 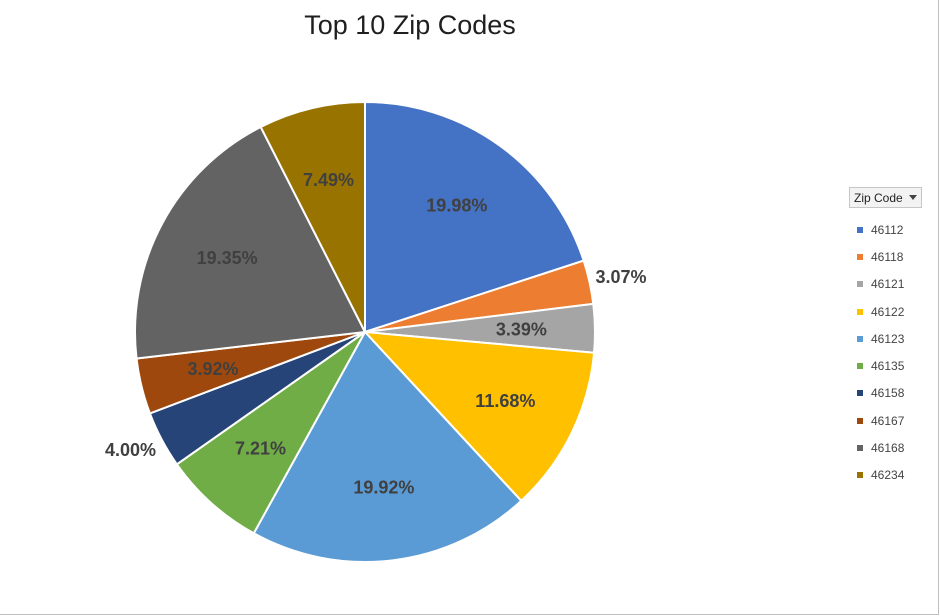 I want to click on legend-item-46123: 46123, so click(x=889, y=338).